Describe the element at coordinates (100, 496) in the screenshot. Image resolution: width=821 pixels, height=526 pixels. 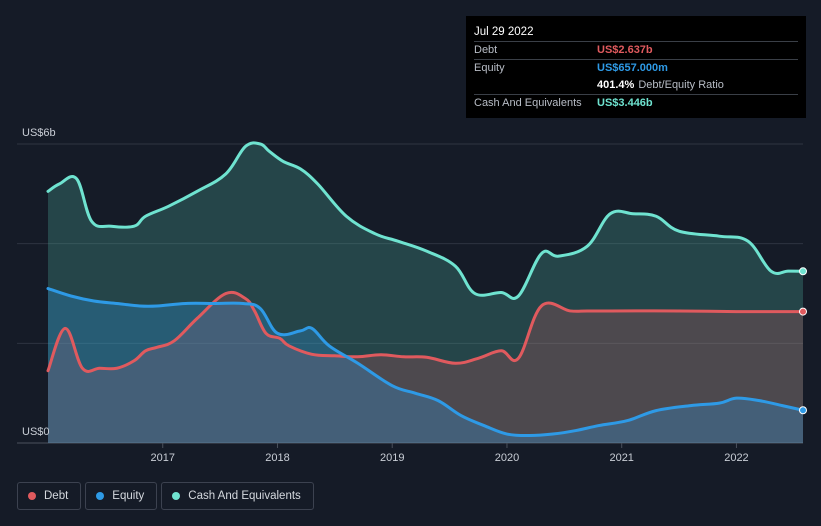
I see `legend-dot-equity` at that location.